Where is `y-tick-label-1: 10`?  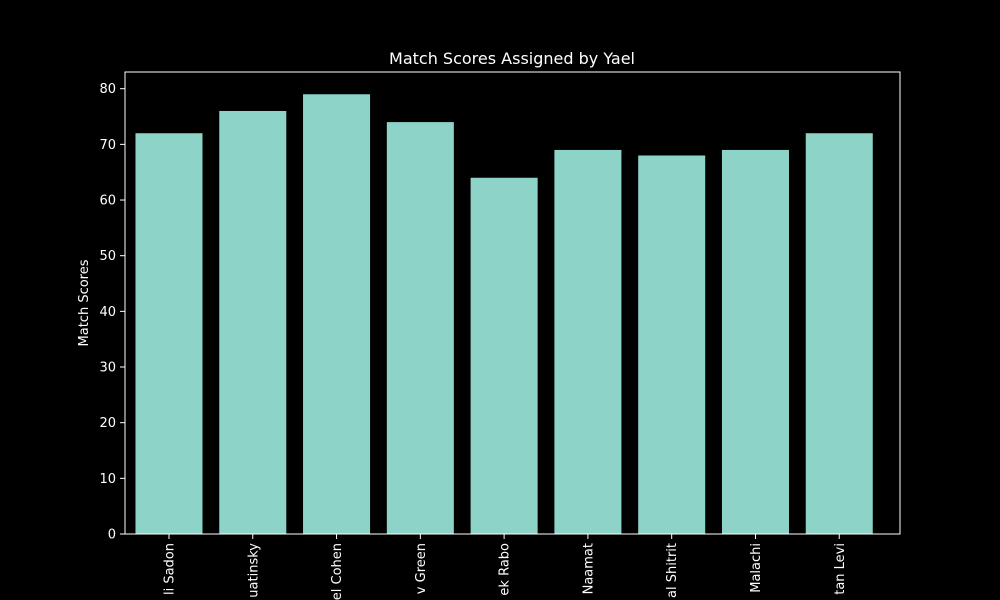 y-tick-label-1: 10 is located at coordinates (107, 479).